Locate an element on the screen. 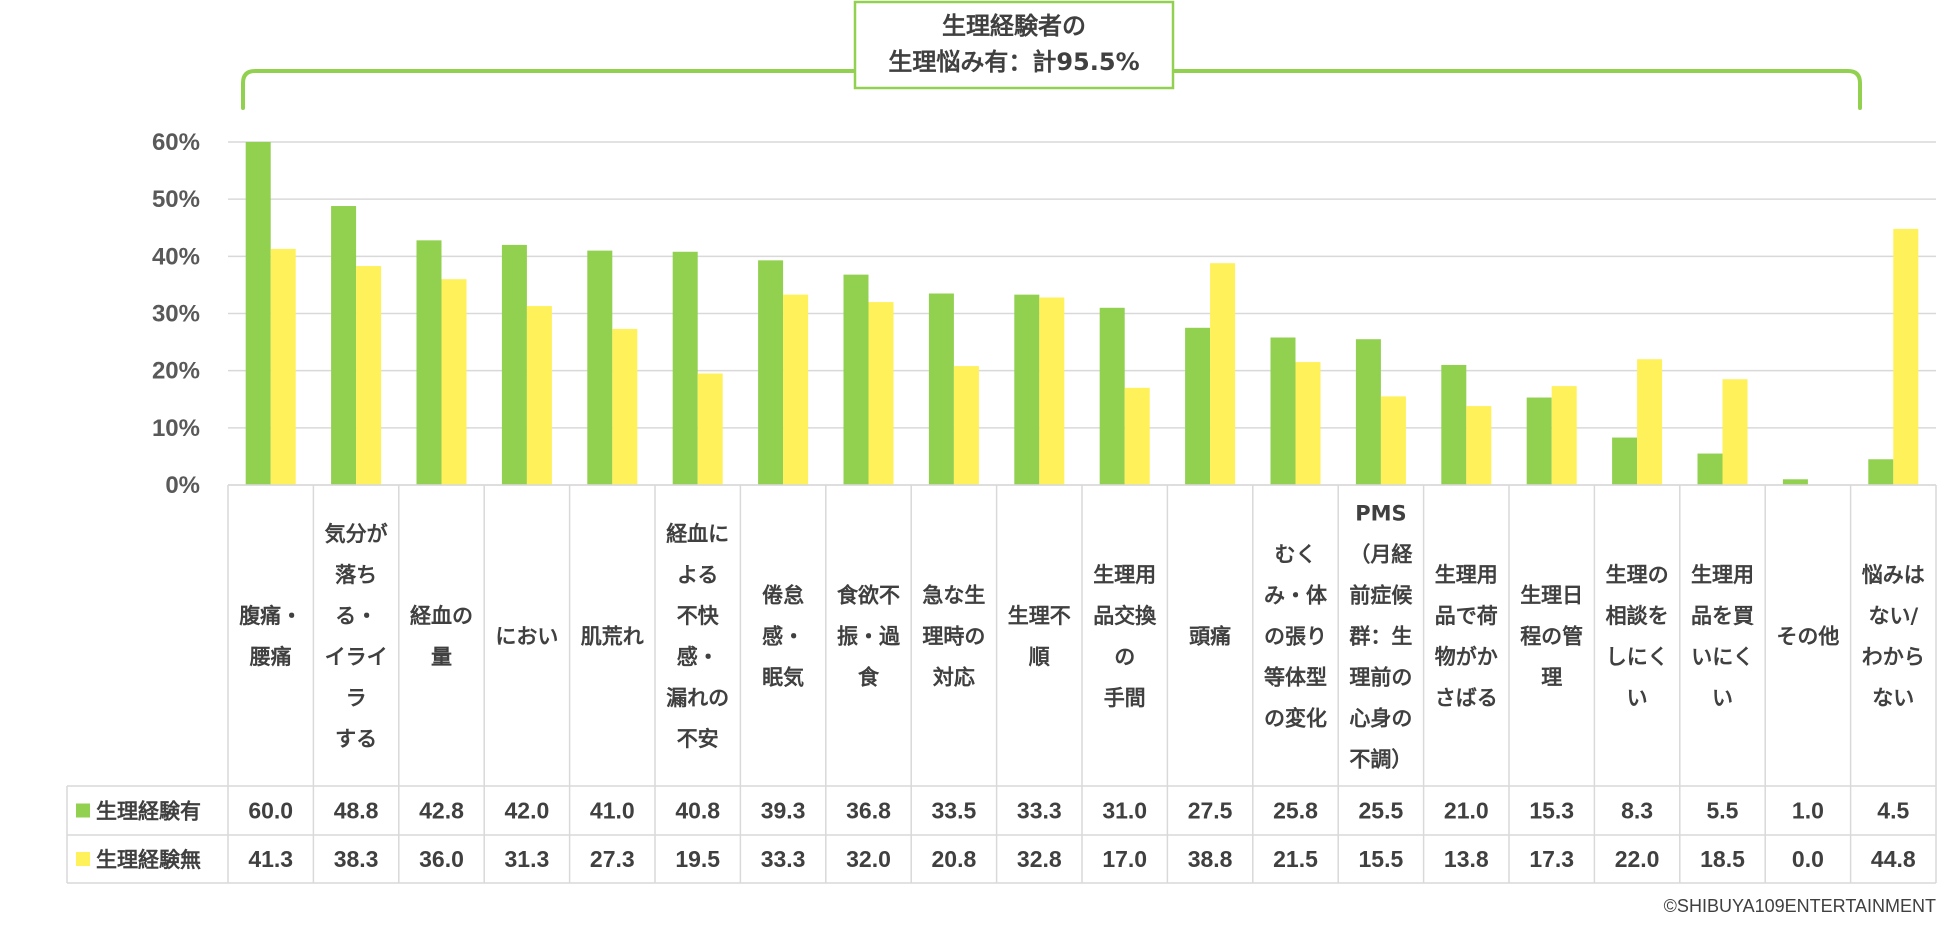 The height and width of the screenshot is (928, 1950). table-cell-value: 15.5 is located at coordinates (1381, 859).